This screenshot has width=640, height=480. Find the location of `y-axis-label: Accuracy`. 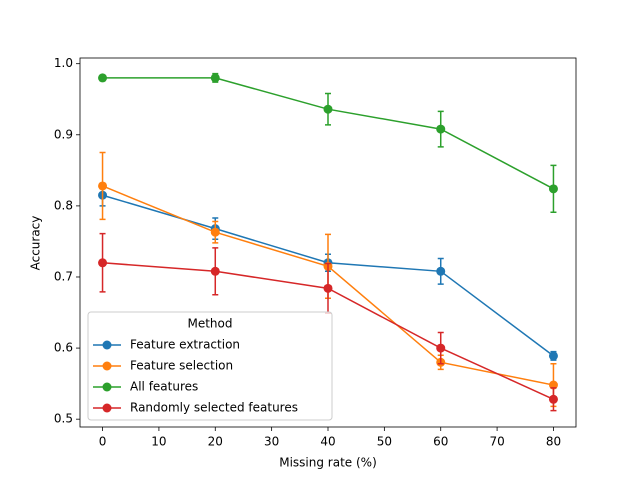

y-axis-label: Accuracy is located at coordinates (36, 243).